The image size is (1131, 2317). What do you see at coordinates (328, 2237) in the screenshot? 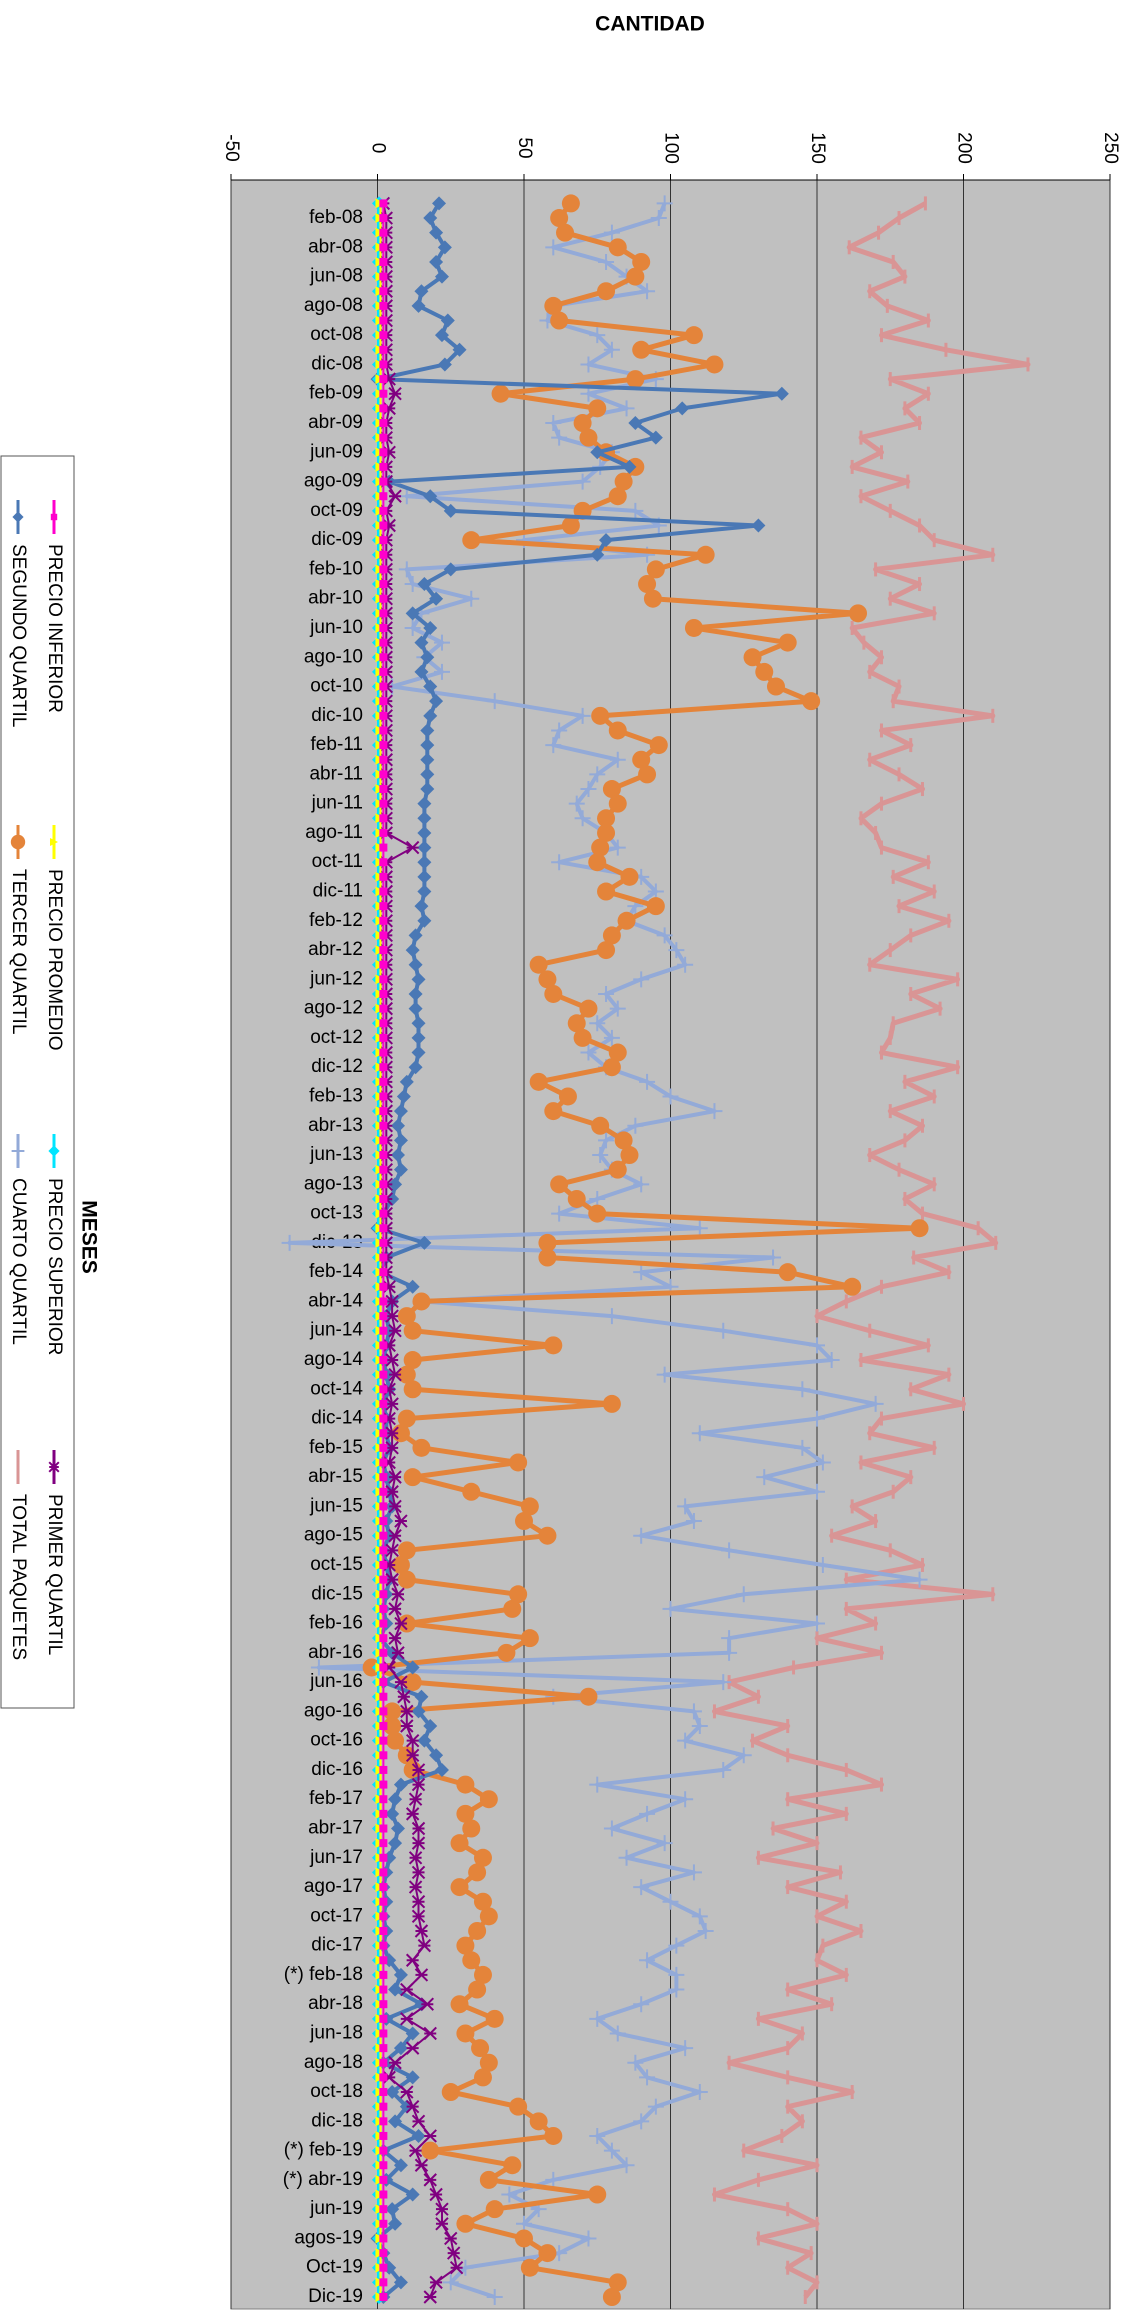
I see `category-label: agos-19` at bounding box center [328, 2237].